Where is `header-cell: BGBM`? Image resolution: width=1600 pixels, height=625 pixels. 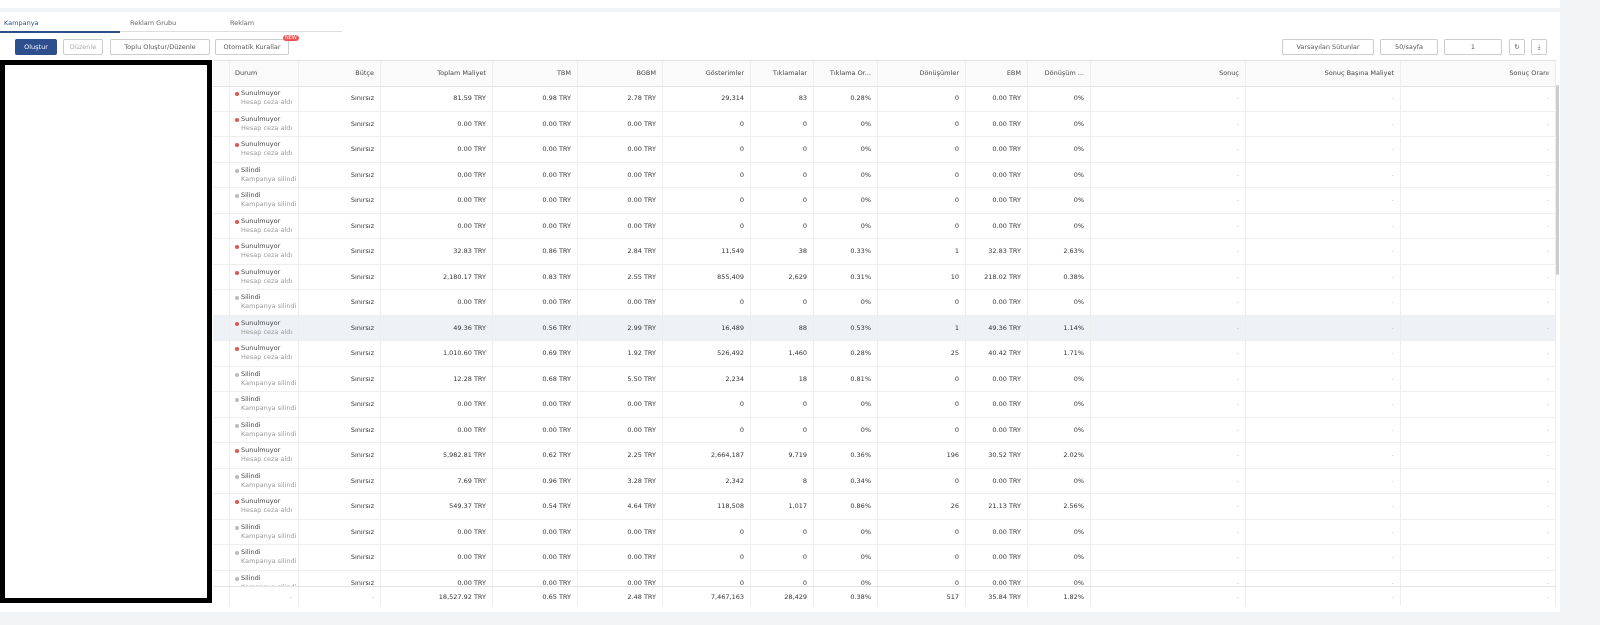
header-cell: BGBM is located at coordinates (646, 73).